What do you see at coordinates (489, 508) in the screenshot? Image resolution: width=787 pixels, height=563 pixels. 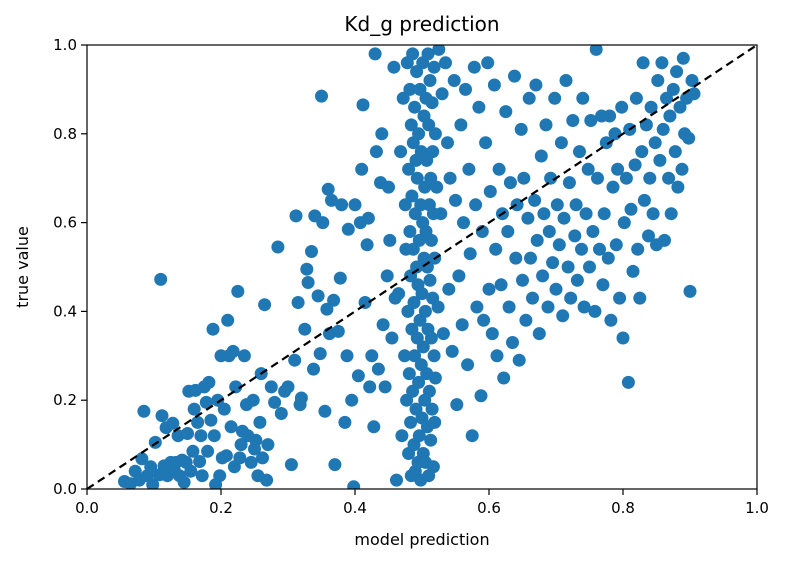 I see `x-tick-label: 0.6` at bounding box center [489, 508].